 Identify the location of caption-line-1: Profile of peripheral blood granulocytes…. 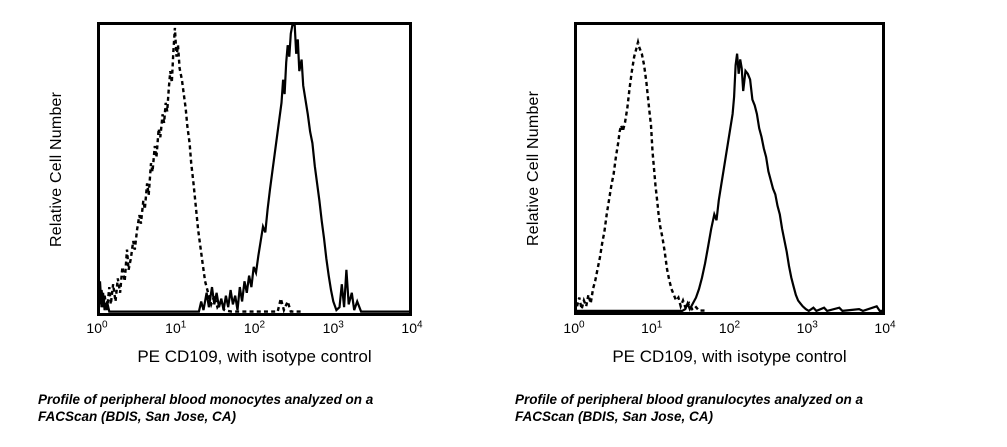
(689, 399).